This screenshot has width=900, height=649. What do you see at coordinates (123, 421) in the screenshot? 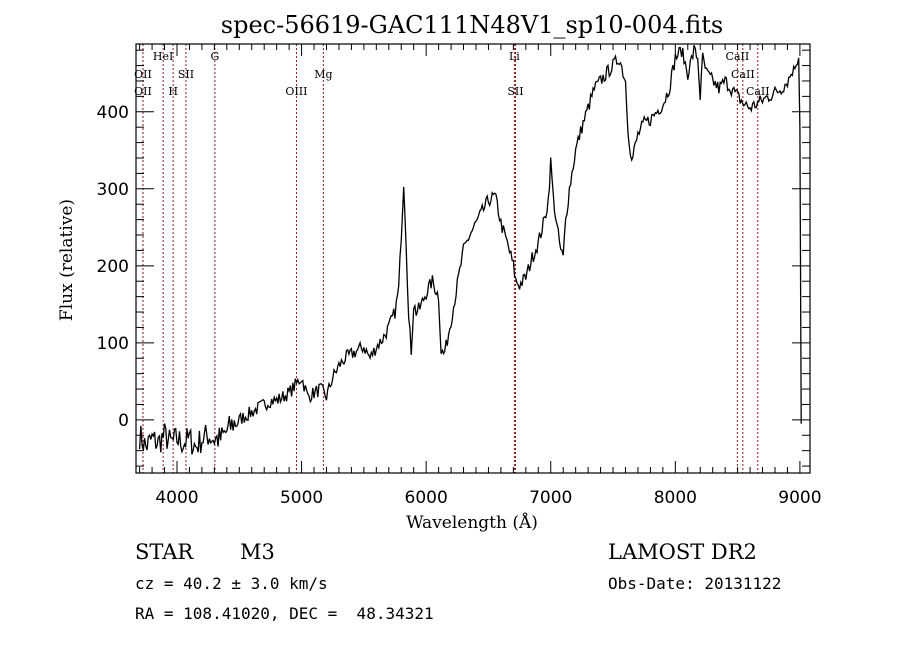
I see `y-tick-label: 0` at bounding box center [123, 421].